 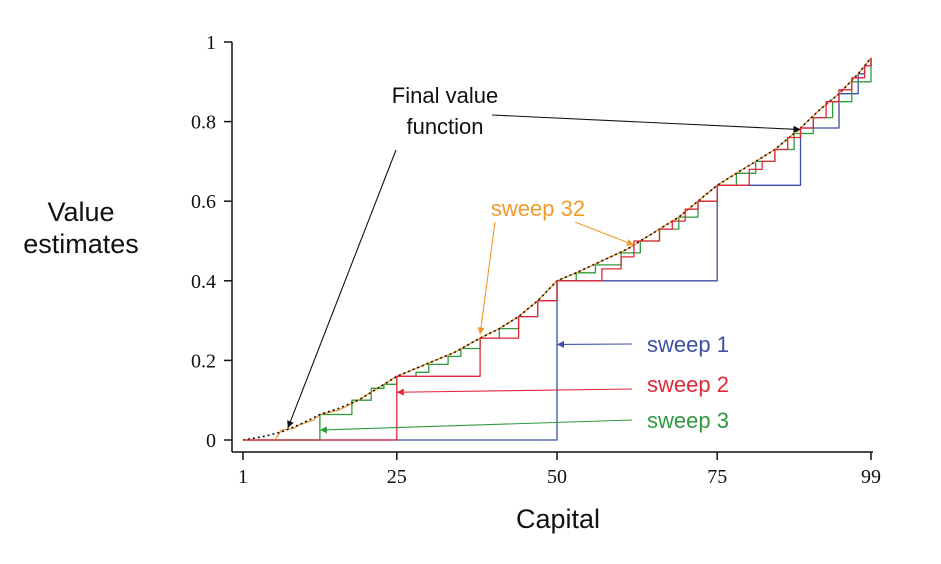 What do you see at coordinates (538, 208) in the screenshot?
I see `annotation-label-sweep32: sweep 32` at bounding box center [538, 208].